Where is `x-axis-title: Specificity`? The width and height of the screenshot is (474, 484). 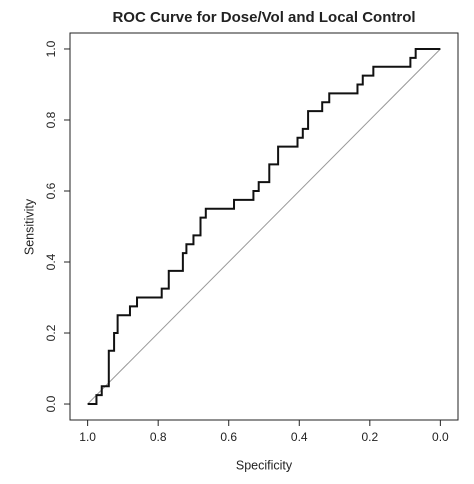
x-axis-title: Specificity is located at coordinates (264, 465).